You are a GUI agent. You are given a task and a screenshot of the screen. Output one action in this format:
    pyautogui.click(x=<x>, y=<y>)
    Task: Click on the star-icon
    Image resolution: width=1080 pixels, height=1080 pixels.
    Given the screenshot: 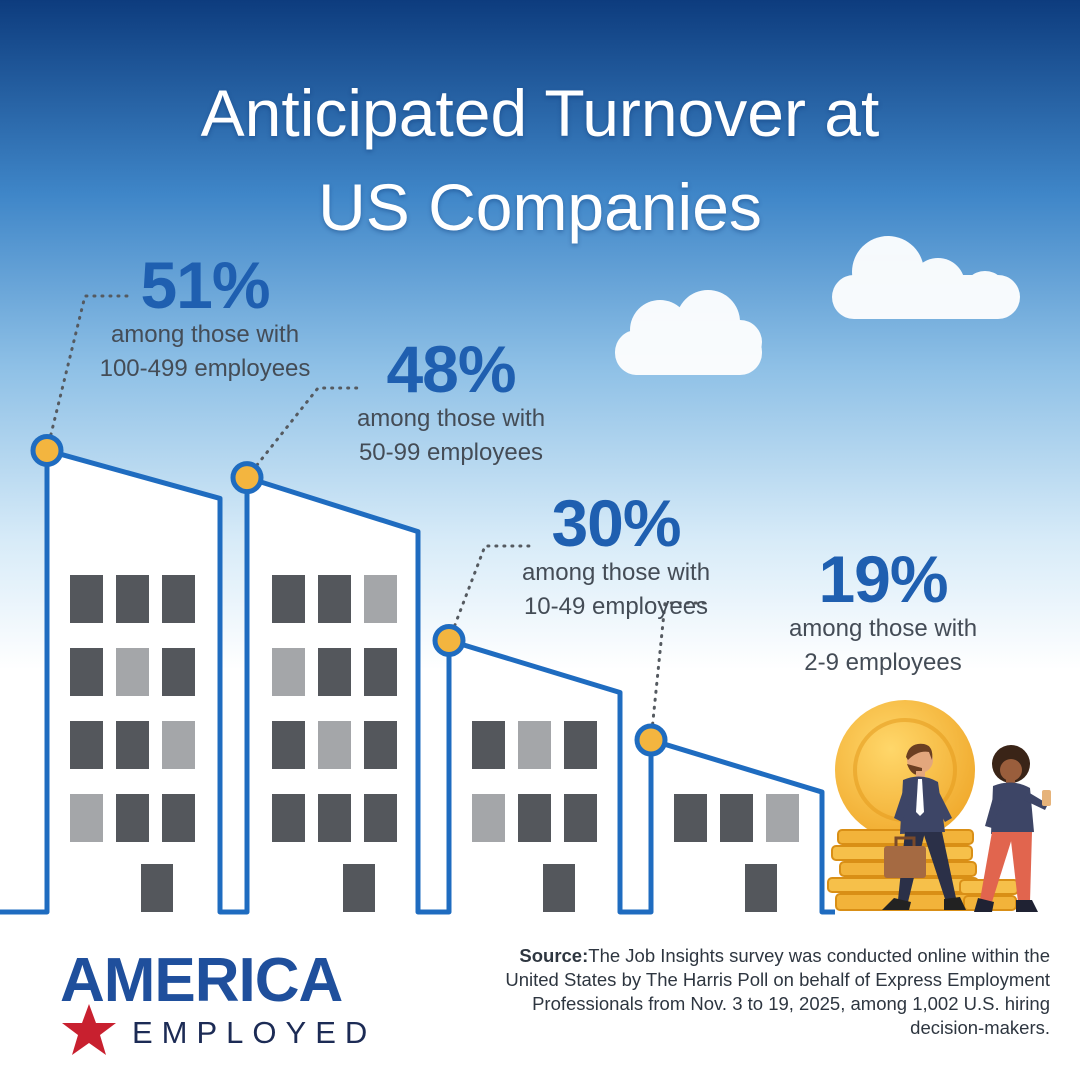 What is the action you would take?
    pyautogui.click(x=89, y=1029)
    